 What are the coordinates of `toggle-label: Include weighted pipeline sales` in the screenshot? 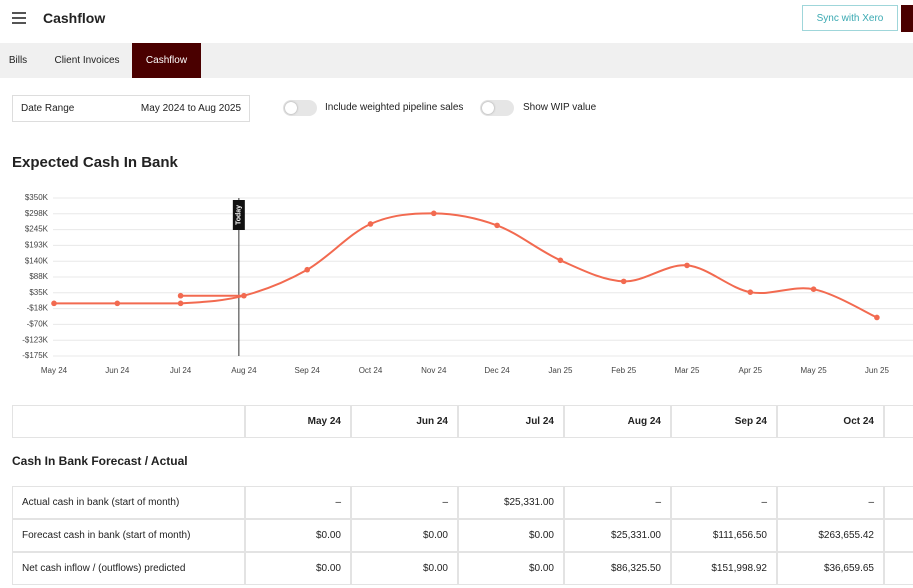 It's located at (394, 107).